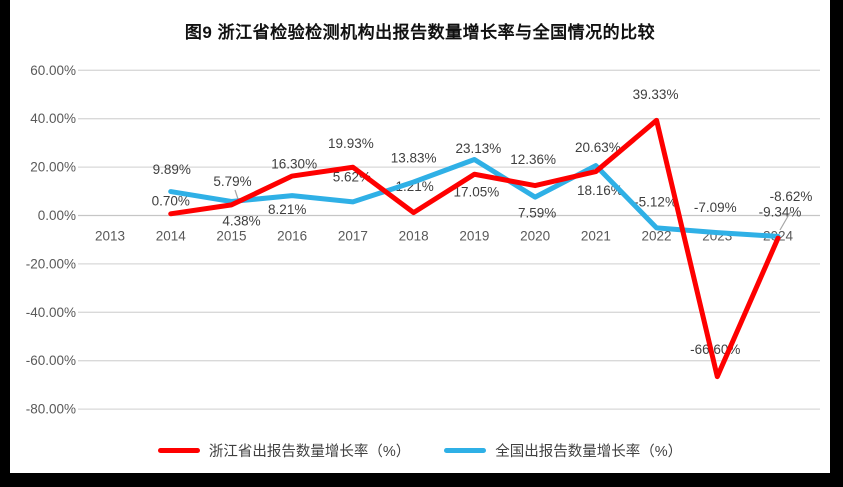  I want to click on y-axis-tick-label: 40.00%, so click(53, 118).